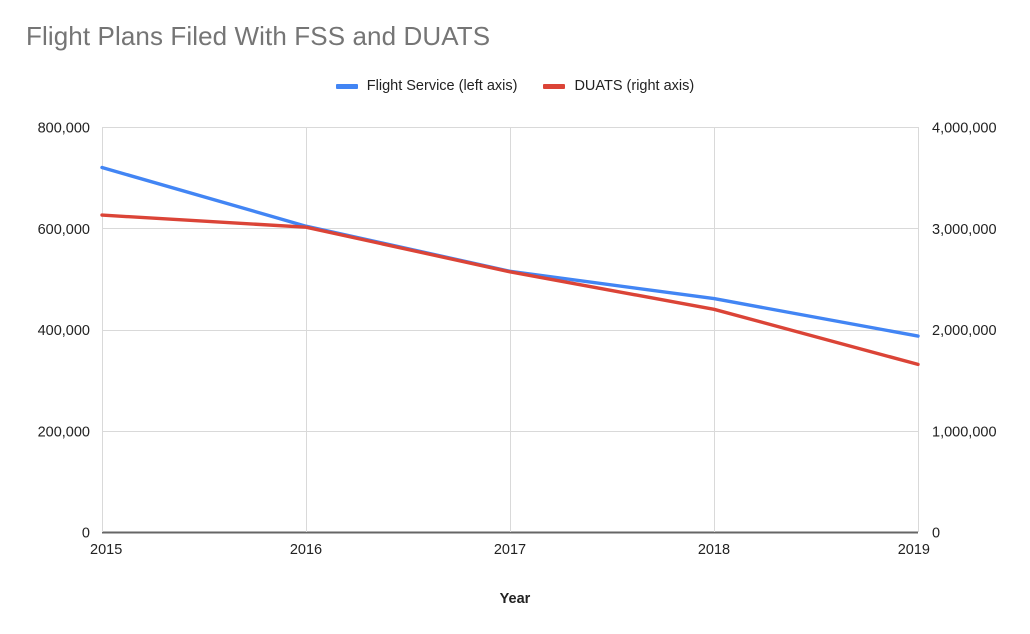  What do you see at coordinates (64, 129) in the screenshot?
I see `left-axis-tick-label: 800,000` at bounding box center [64, 129].